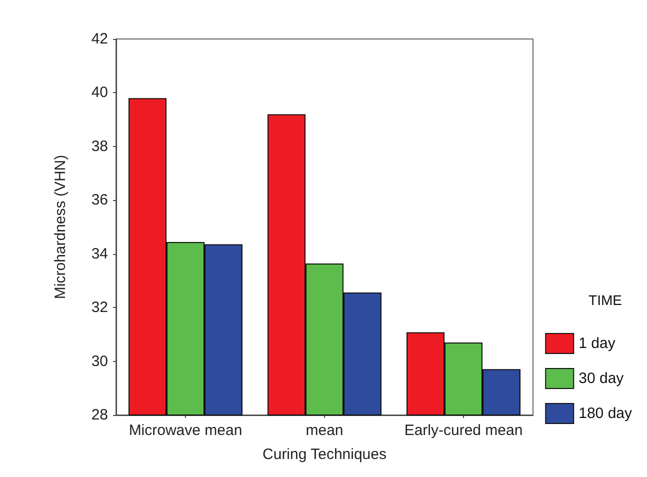  What do you see at coordinates (605, 300) in the screenshot?
I see `legend-title: TIME` at bounding box center [605, 300].